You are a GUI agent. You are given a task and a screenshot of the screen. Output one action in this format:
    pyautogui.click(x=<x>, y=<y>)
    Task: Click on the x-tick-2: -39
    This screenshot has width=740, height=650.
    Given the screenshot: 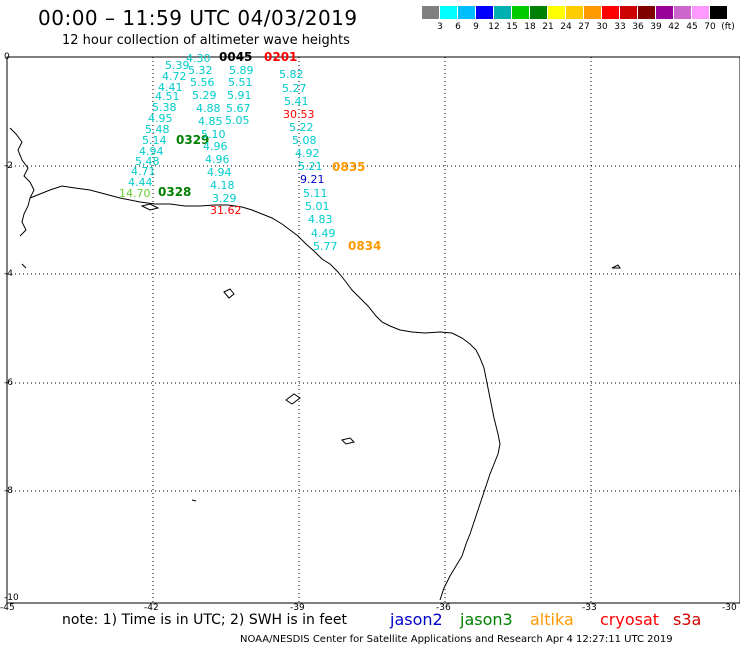 What is the action you would take?
    pyautogui.click(x=297, y=608)
    